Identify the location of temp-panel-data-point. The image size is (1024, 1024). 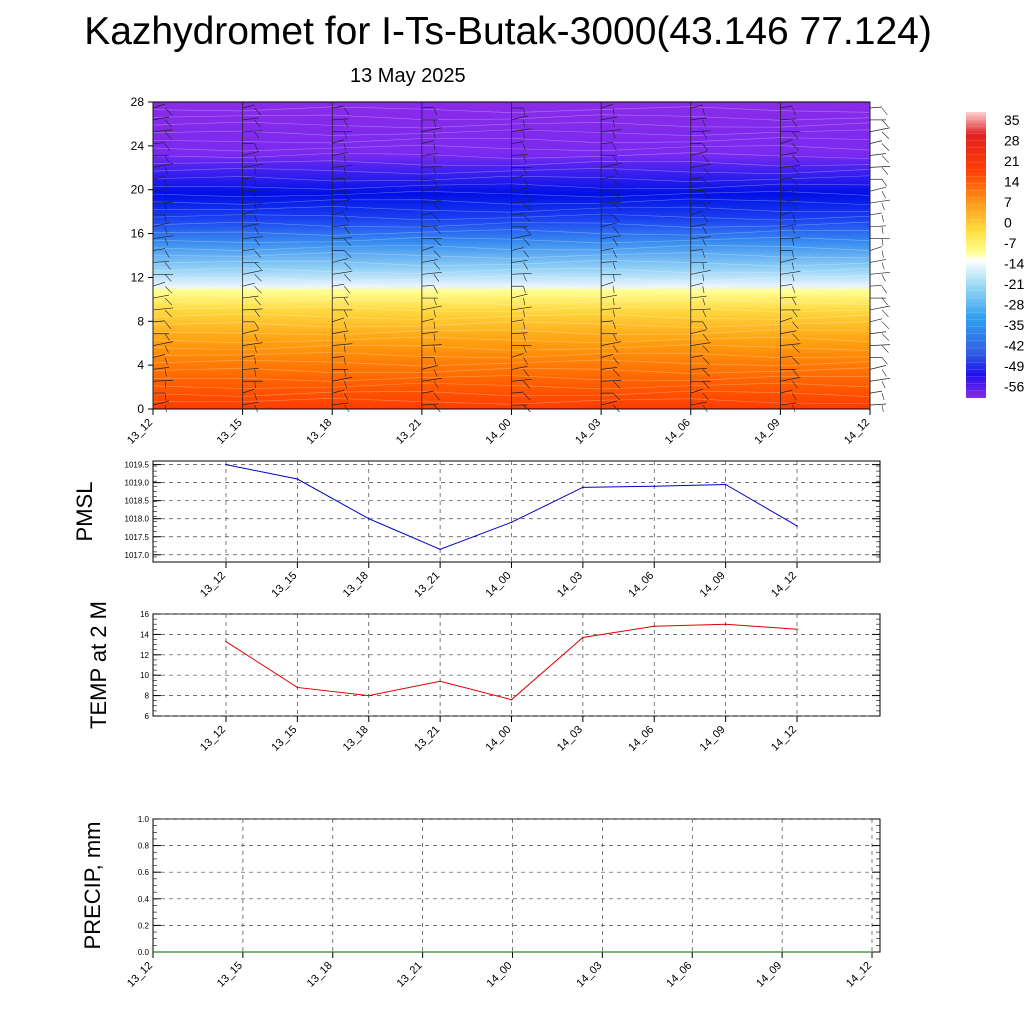
(368, 695).